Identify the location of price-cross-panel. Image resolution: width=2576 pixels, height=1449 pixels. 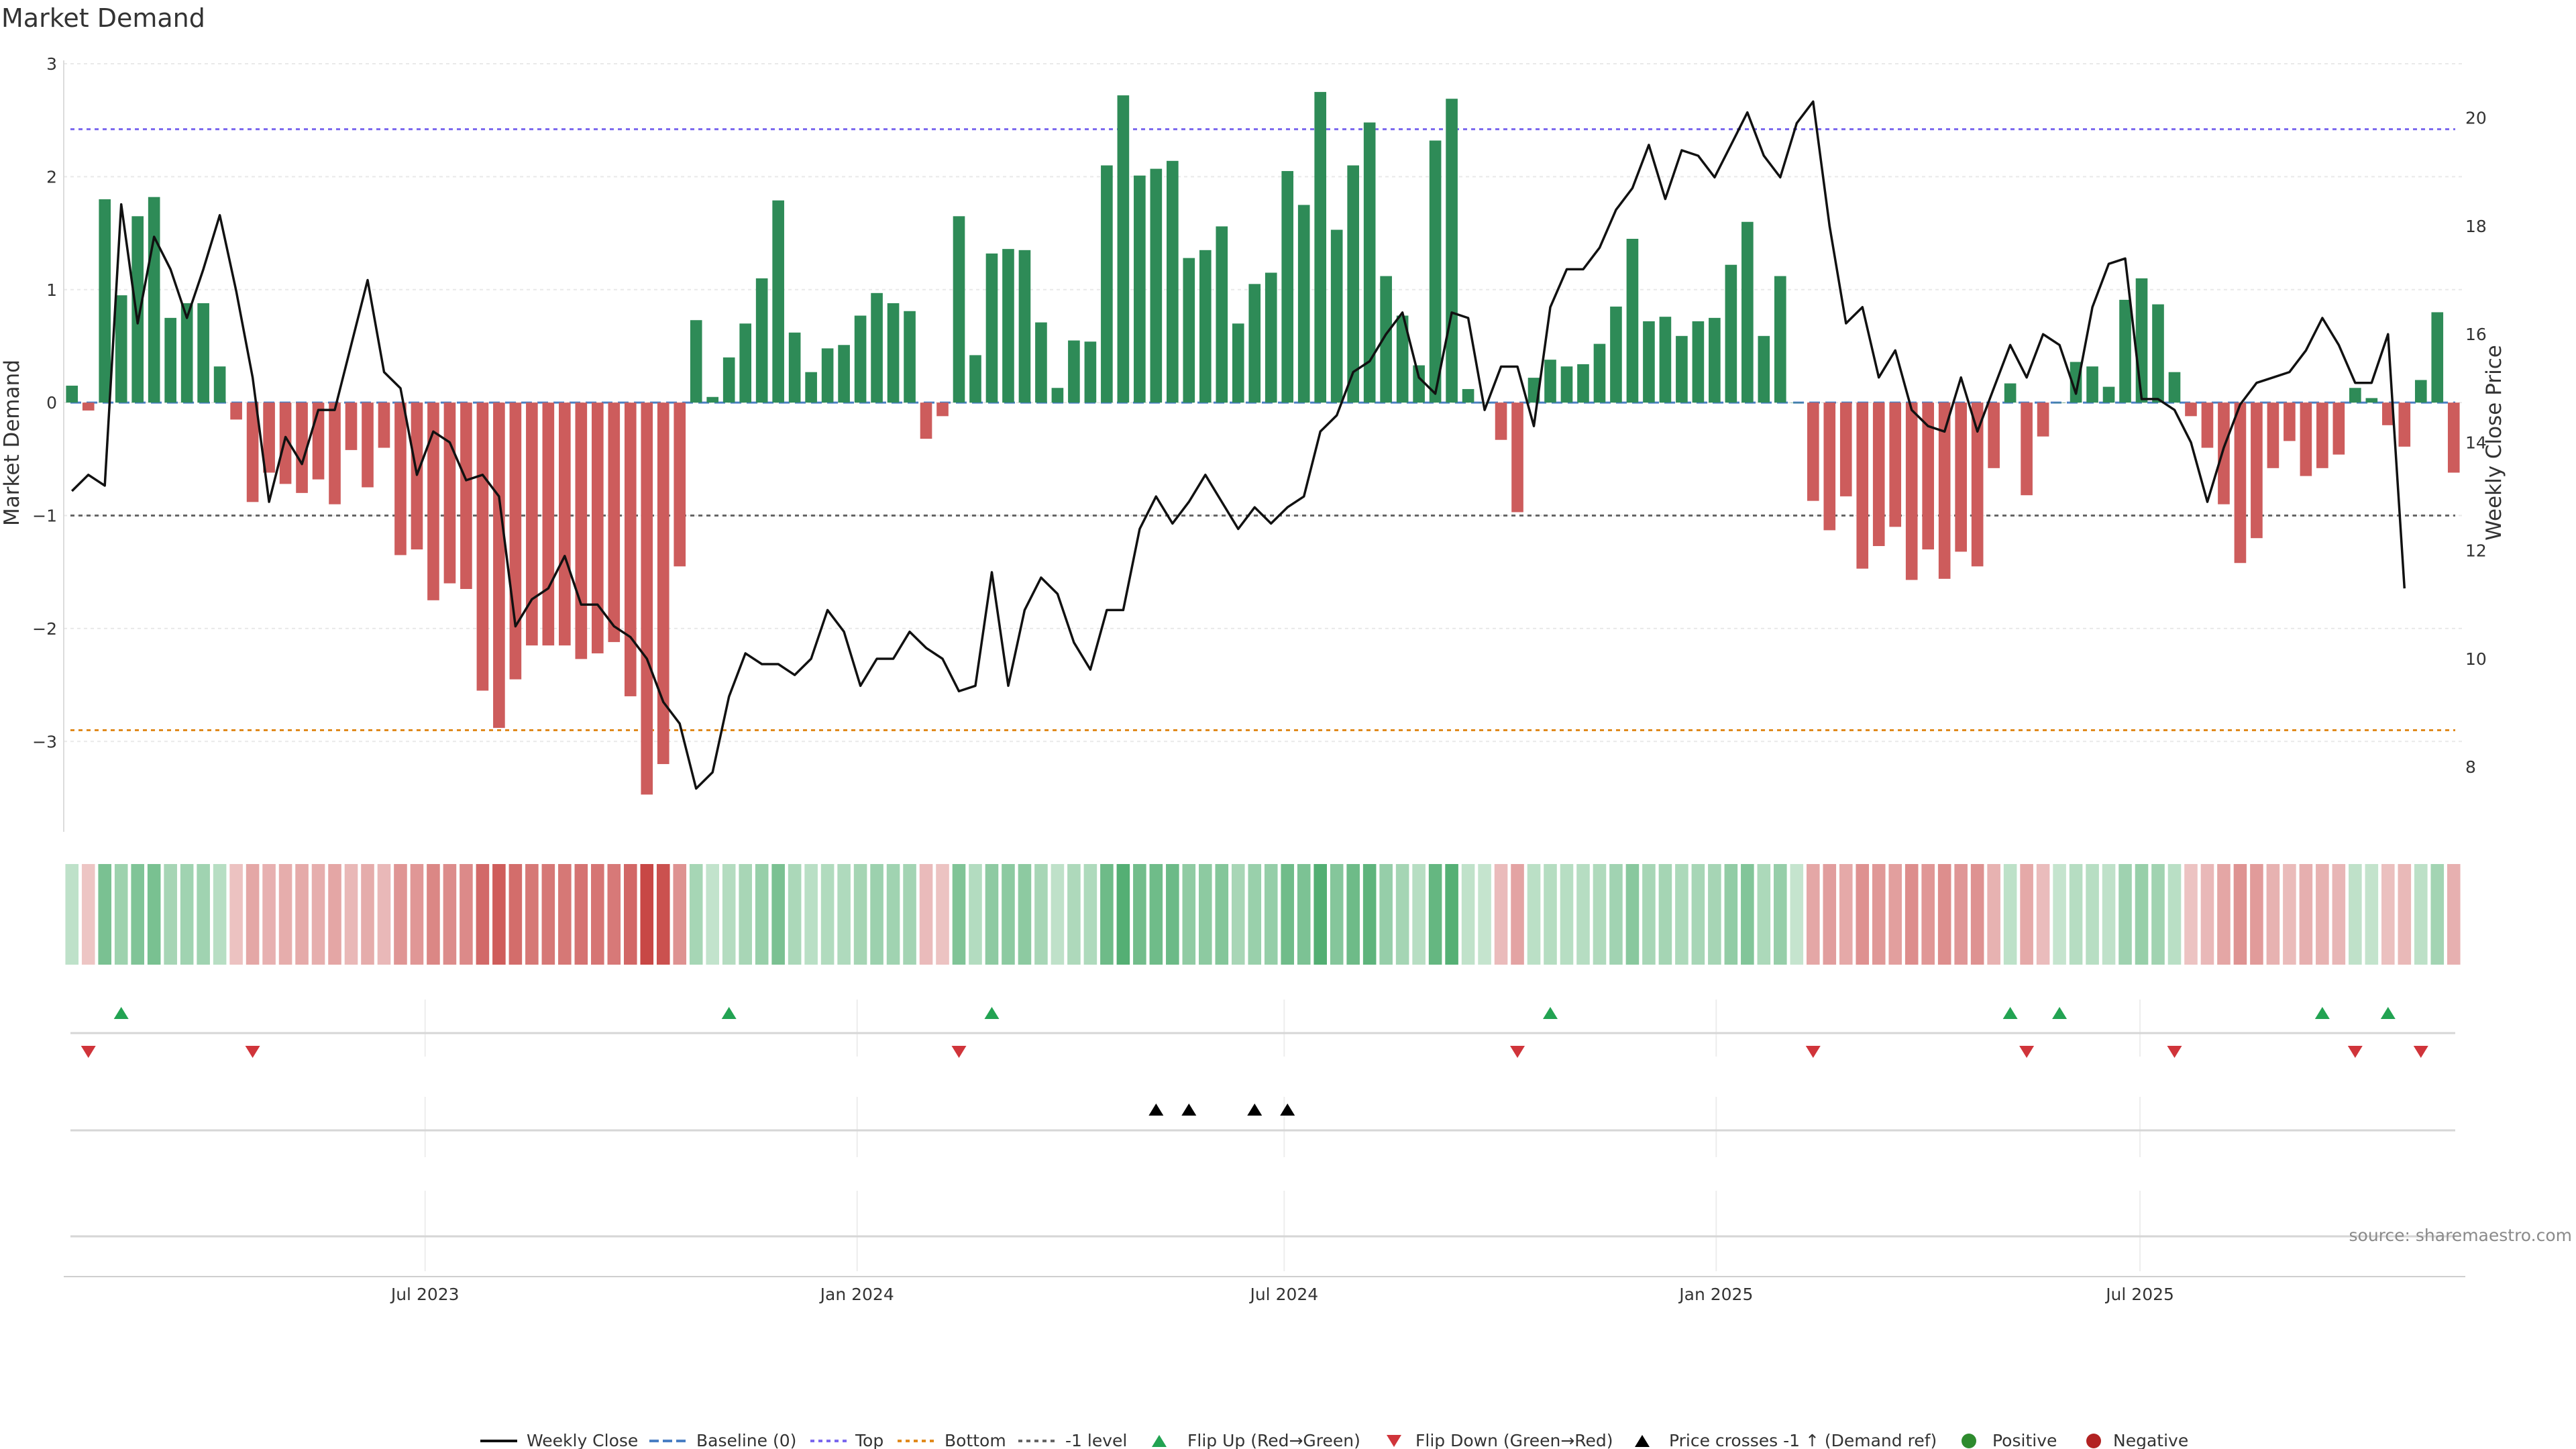
(1262, 1127).